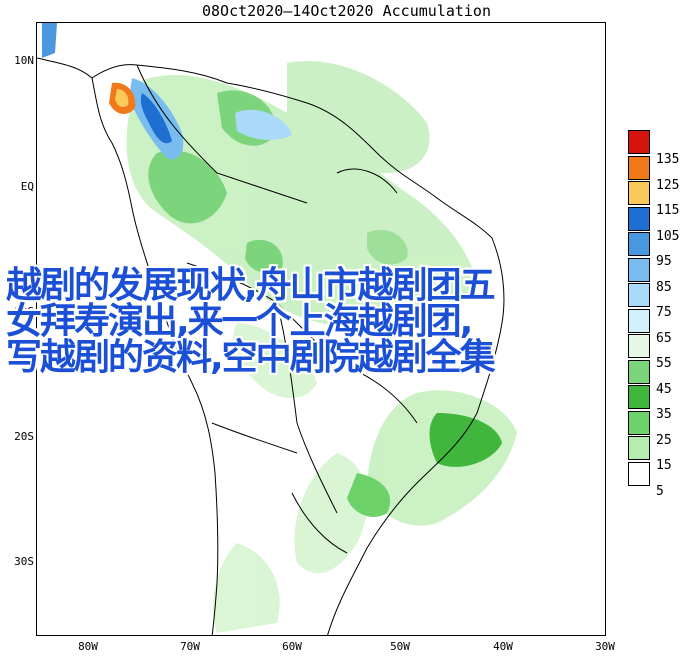 Image resolution: width=693 pixels, height=663 pixels. I want to click on overlay-line-3: 写越剧的资料,空中剧院越剧全集, so click(251, 357).